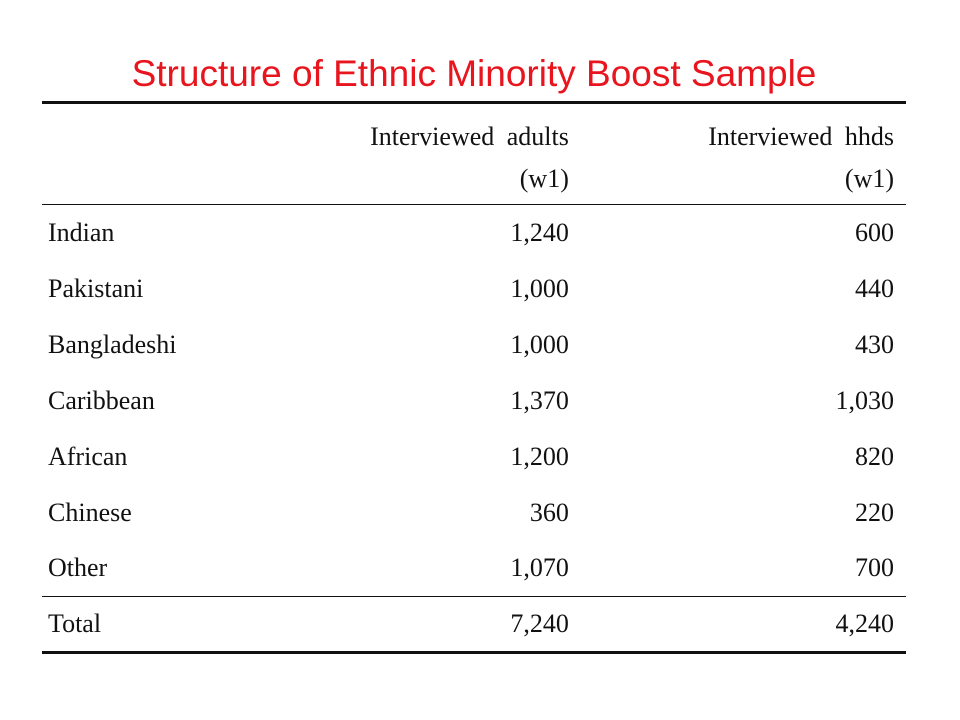  Describe the element at coordinates (874, 512) in the screenshot. I see `row-hhds-value: 220` at that location.